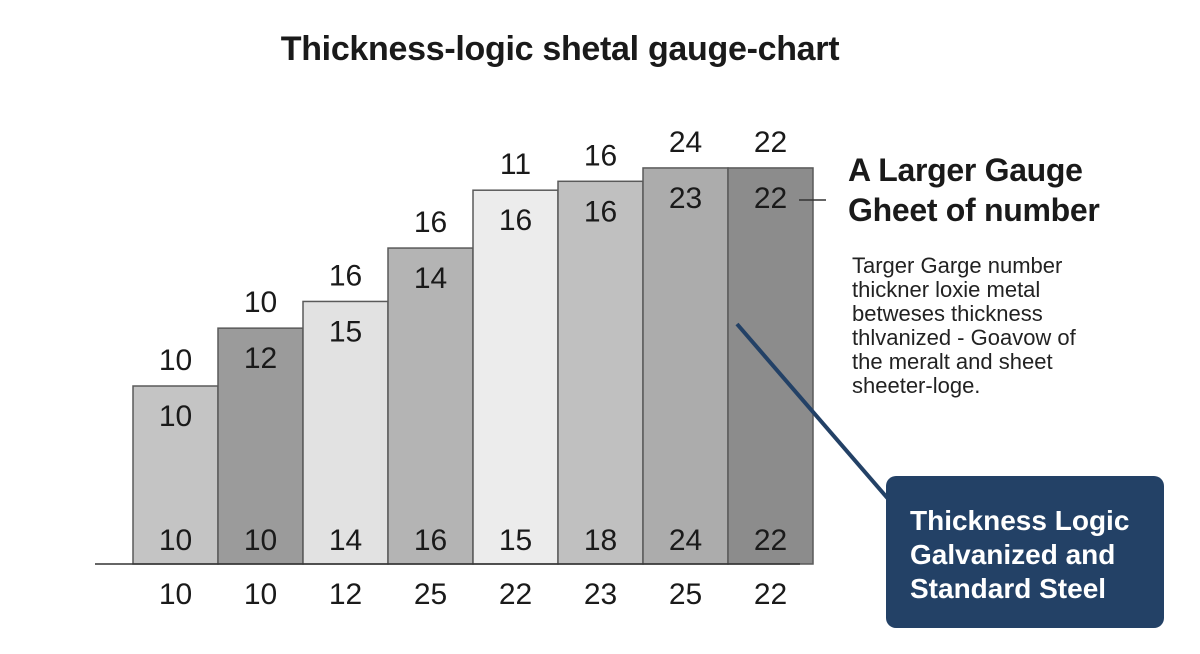 The width and height of the screenshot is (1200, 654). Describe the element at coordinates (946, 289) in the screenshot. I see `callout-description-line: thickner loxie metal` at that location.